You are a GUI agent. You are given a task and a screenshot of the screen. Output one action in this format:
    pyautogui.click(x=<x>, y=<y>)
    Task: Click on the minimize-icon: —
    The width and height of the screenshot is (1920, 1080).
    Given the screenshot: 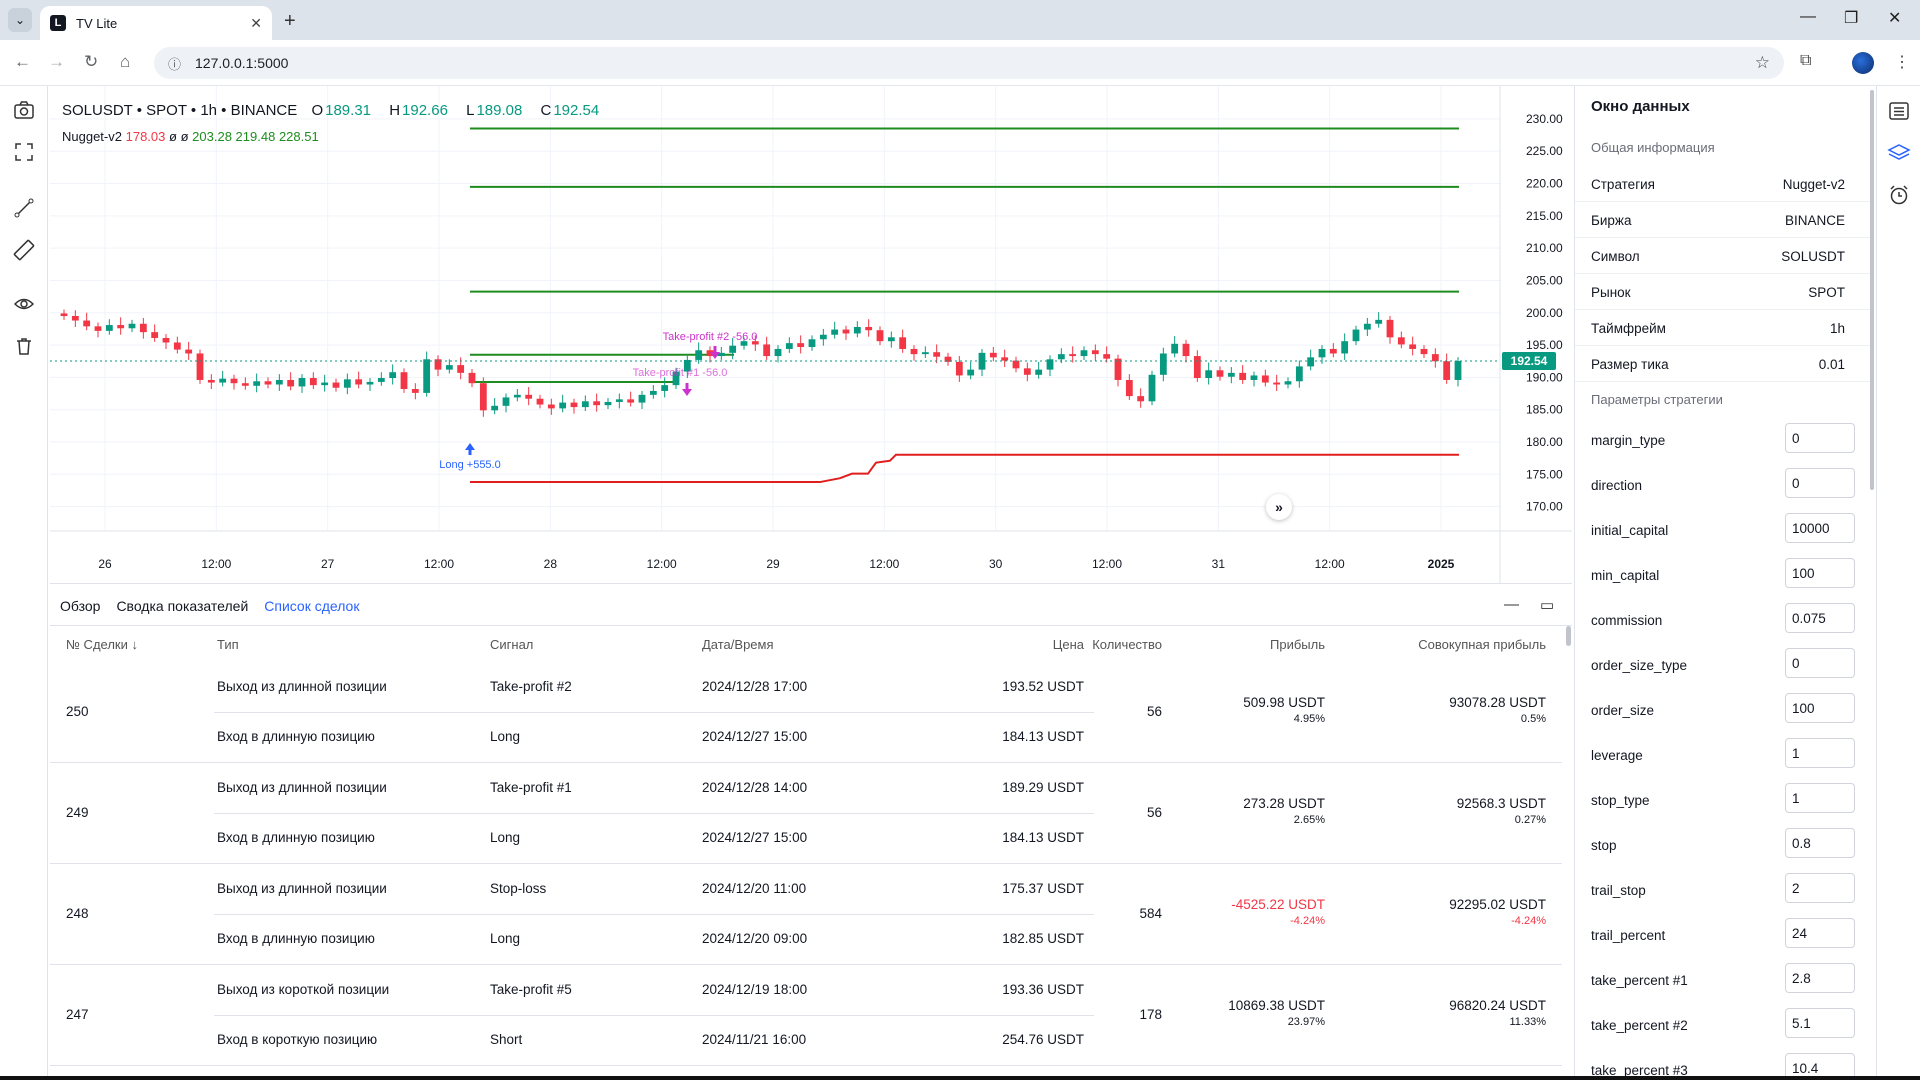 What is the action you would take?
    pyautogui.click(x=1808, y=16)
    